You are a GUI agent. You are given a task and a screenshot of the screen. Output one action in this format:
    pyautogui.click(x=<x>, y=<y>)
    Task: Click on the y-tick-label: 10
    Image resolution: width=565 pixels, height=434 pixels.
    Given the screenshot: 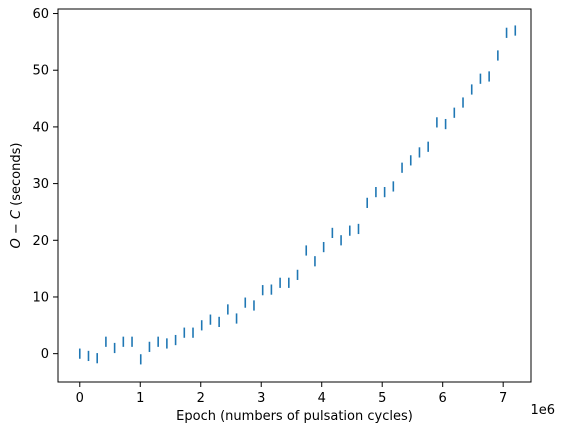 What is the action you would take?
    pyautogui.click(x=40, y=297)
    